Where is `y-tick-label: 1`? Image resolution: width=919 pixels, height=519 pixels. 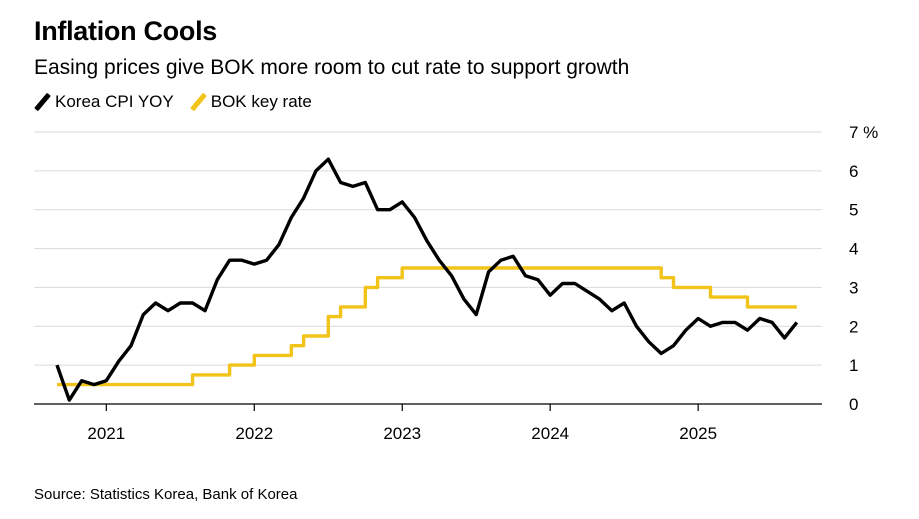
y-tick-label: 1 is located at coordinates (853, 365).